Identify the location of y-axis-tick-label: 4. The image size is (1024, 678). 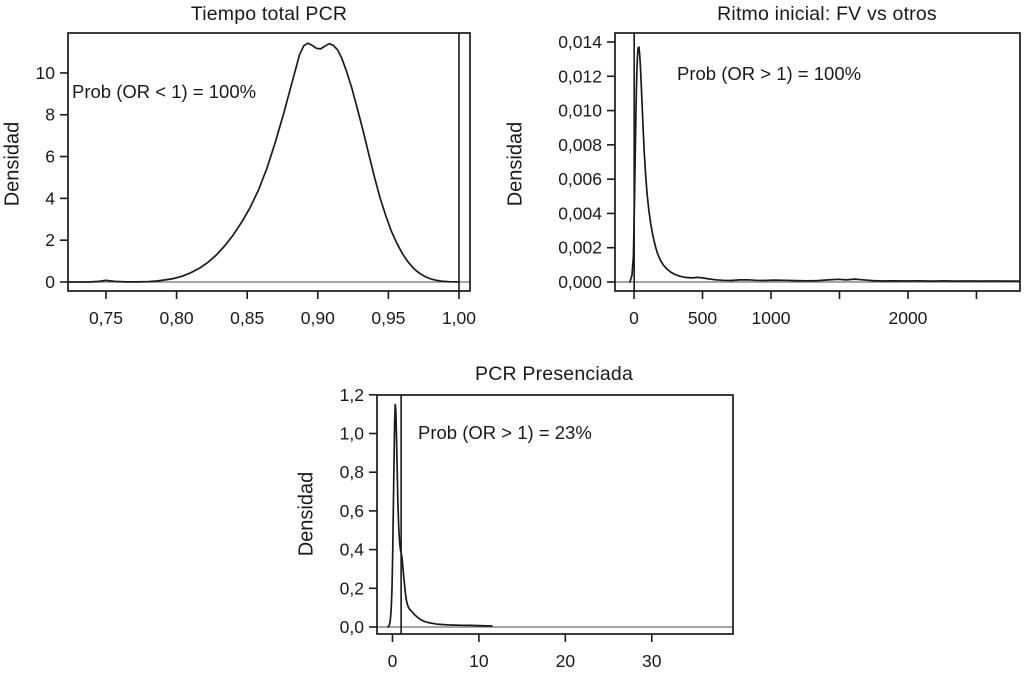
(50, 198).